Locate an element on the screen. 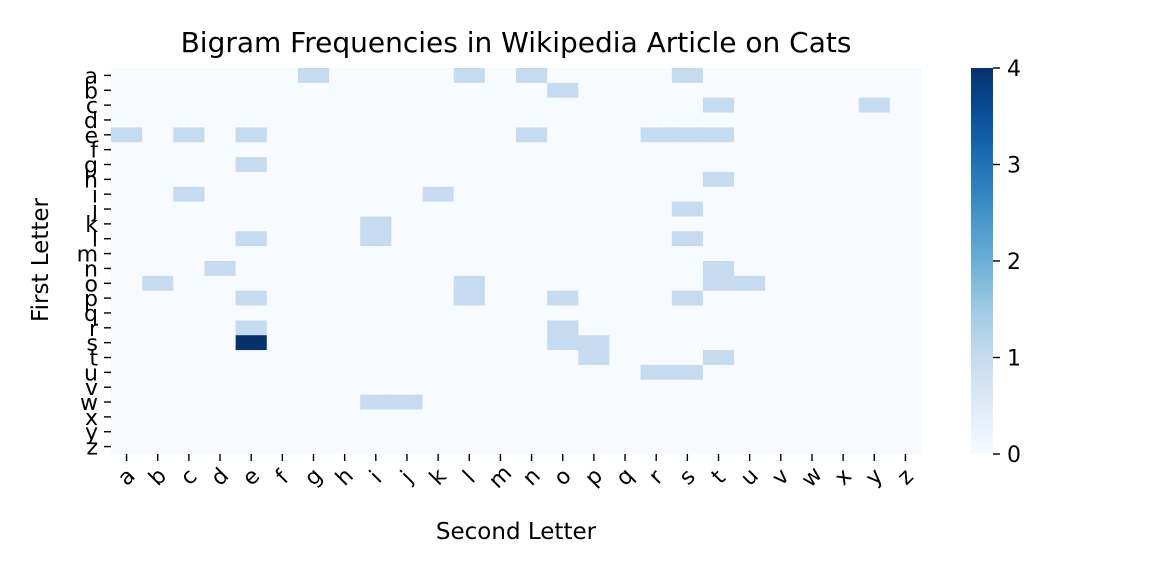 This screenshot has height=576, width=1152. heatmap-cell-zt is located at coordinates (718, 447).